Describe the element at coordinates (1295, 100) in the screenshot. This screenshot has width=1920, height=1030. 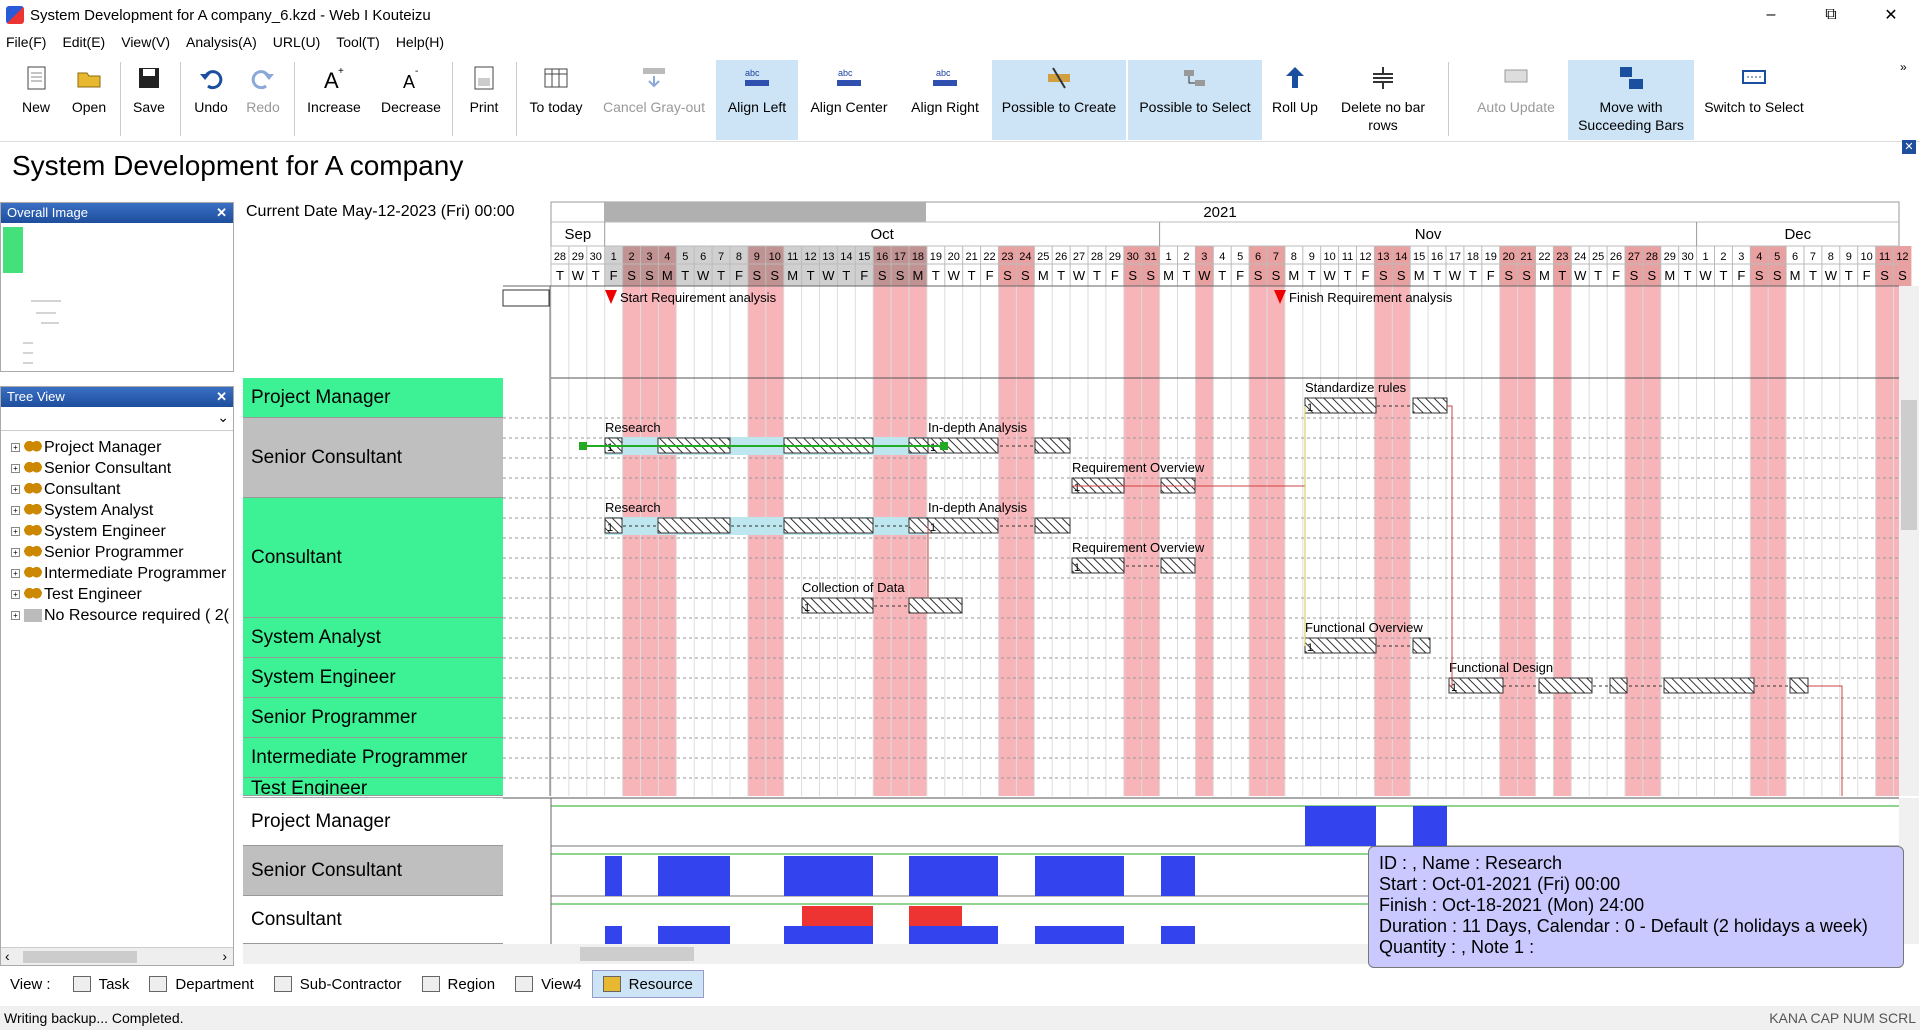
I see `roll-up-button: Roll Up` at that location.